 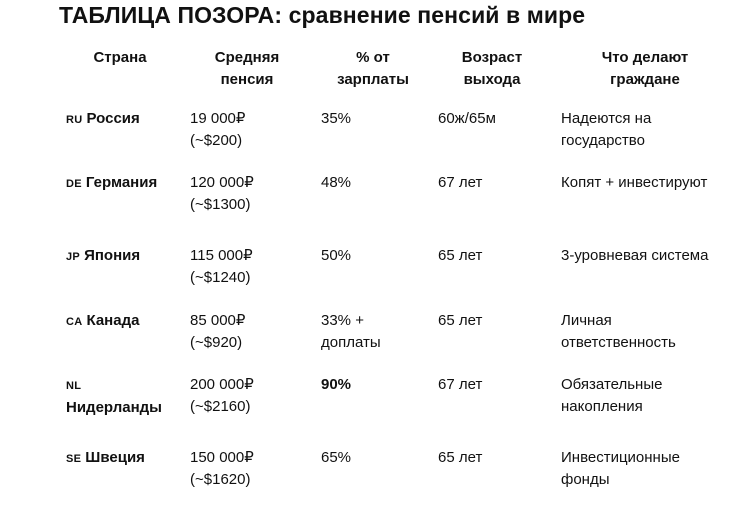 I want to click on pension-usd: (~$200), so click(x=216, y=140).